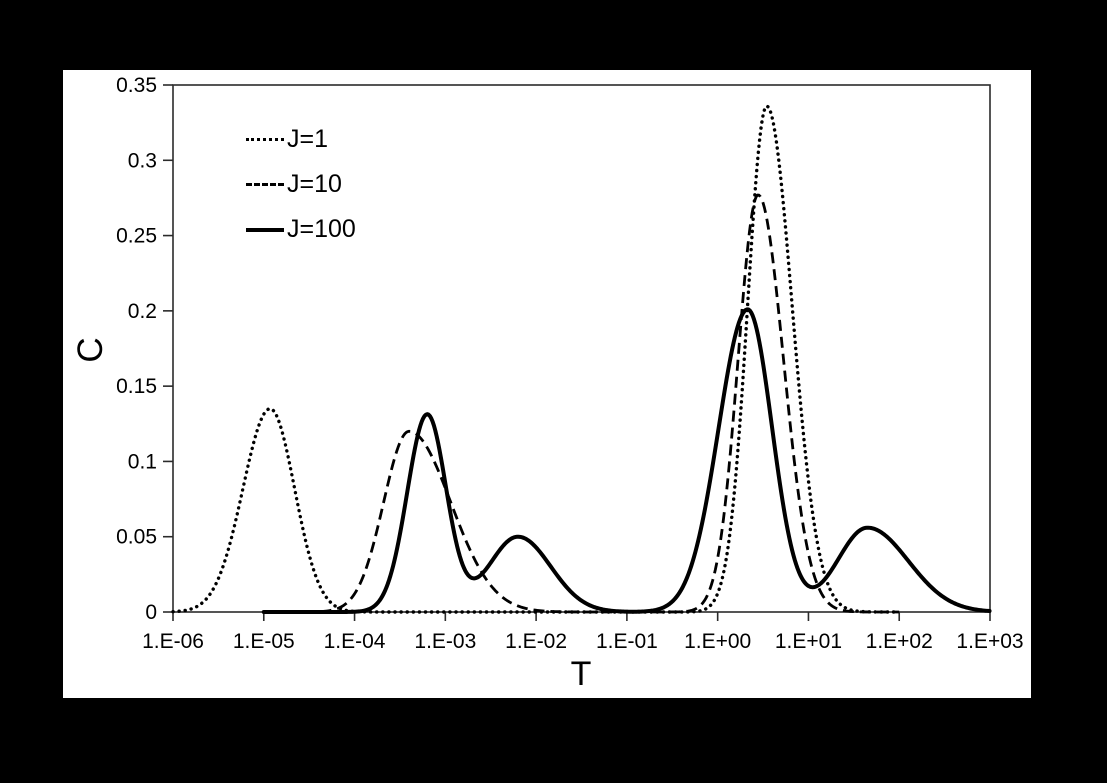 This screenshot has height=783, width=1107. I want to click on legend: J=1 J=10 J=100, so click(301, 184).